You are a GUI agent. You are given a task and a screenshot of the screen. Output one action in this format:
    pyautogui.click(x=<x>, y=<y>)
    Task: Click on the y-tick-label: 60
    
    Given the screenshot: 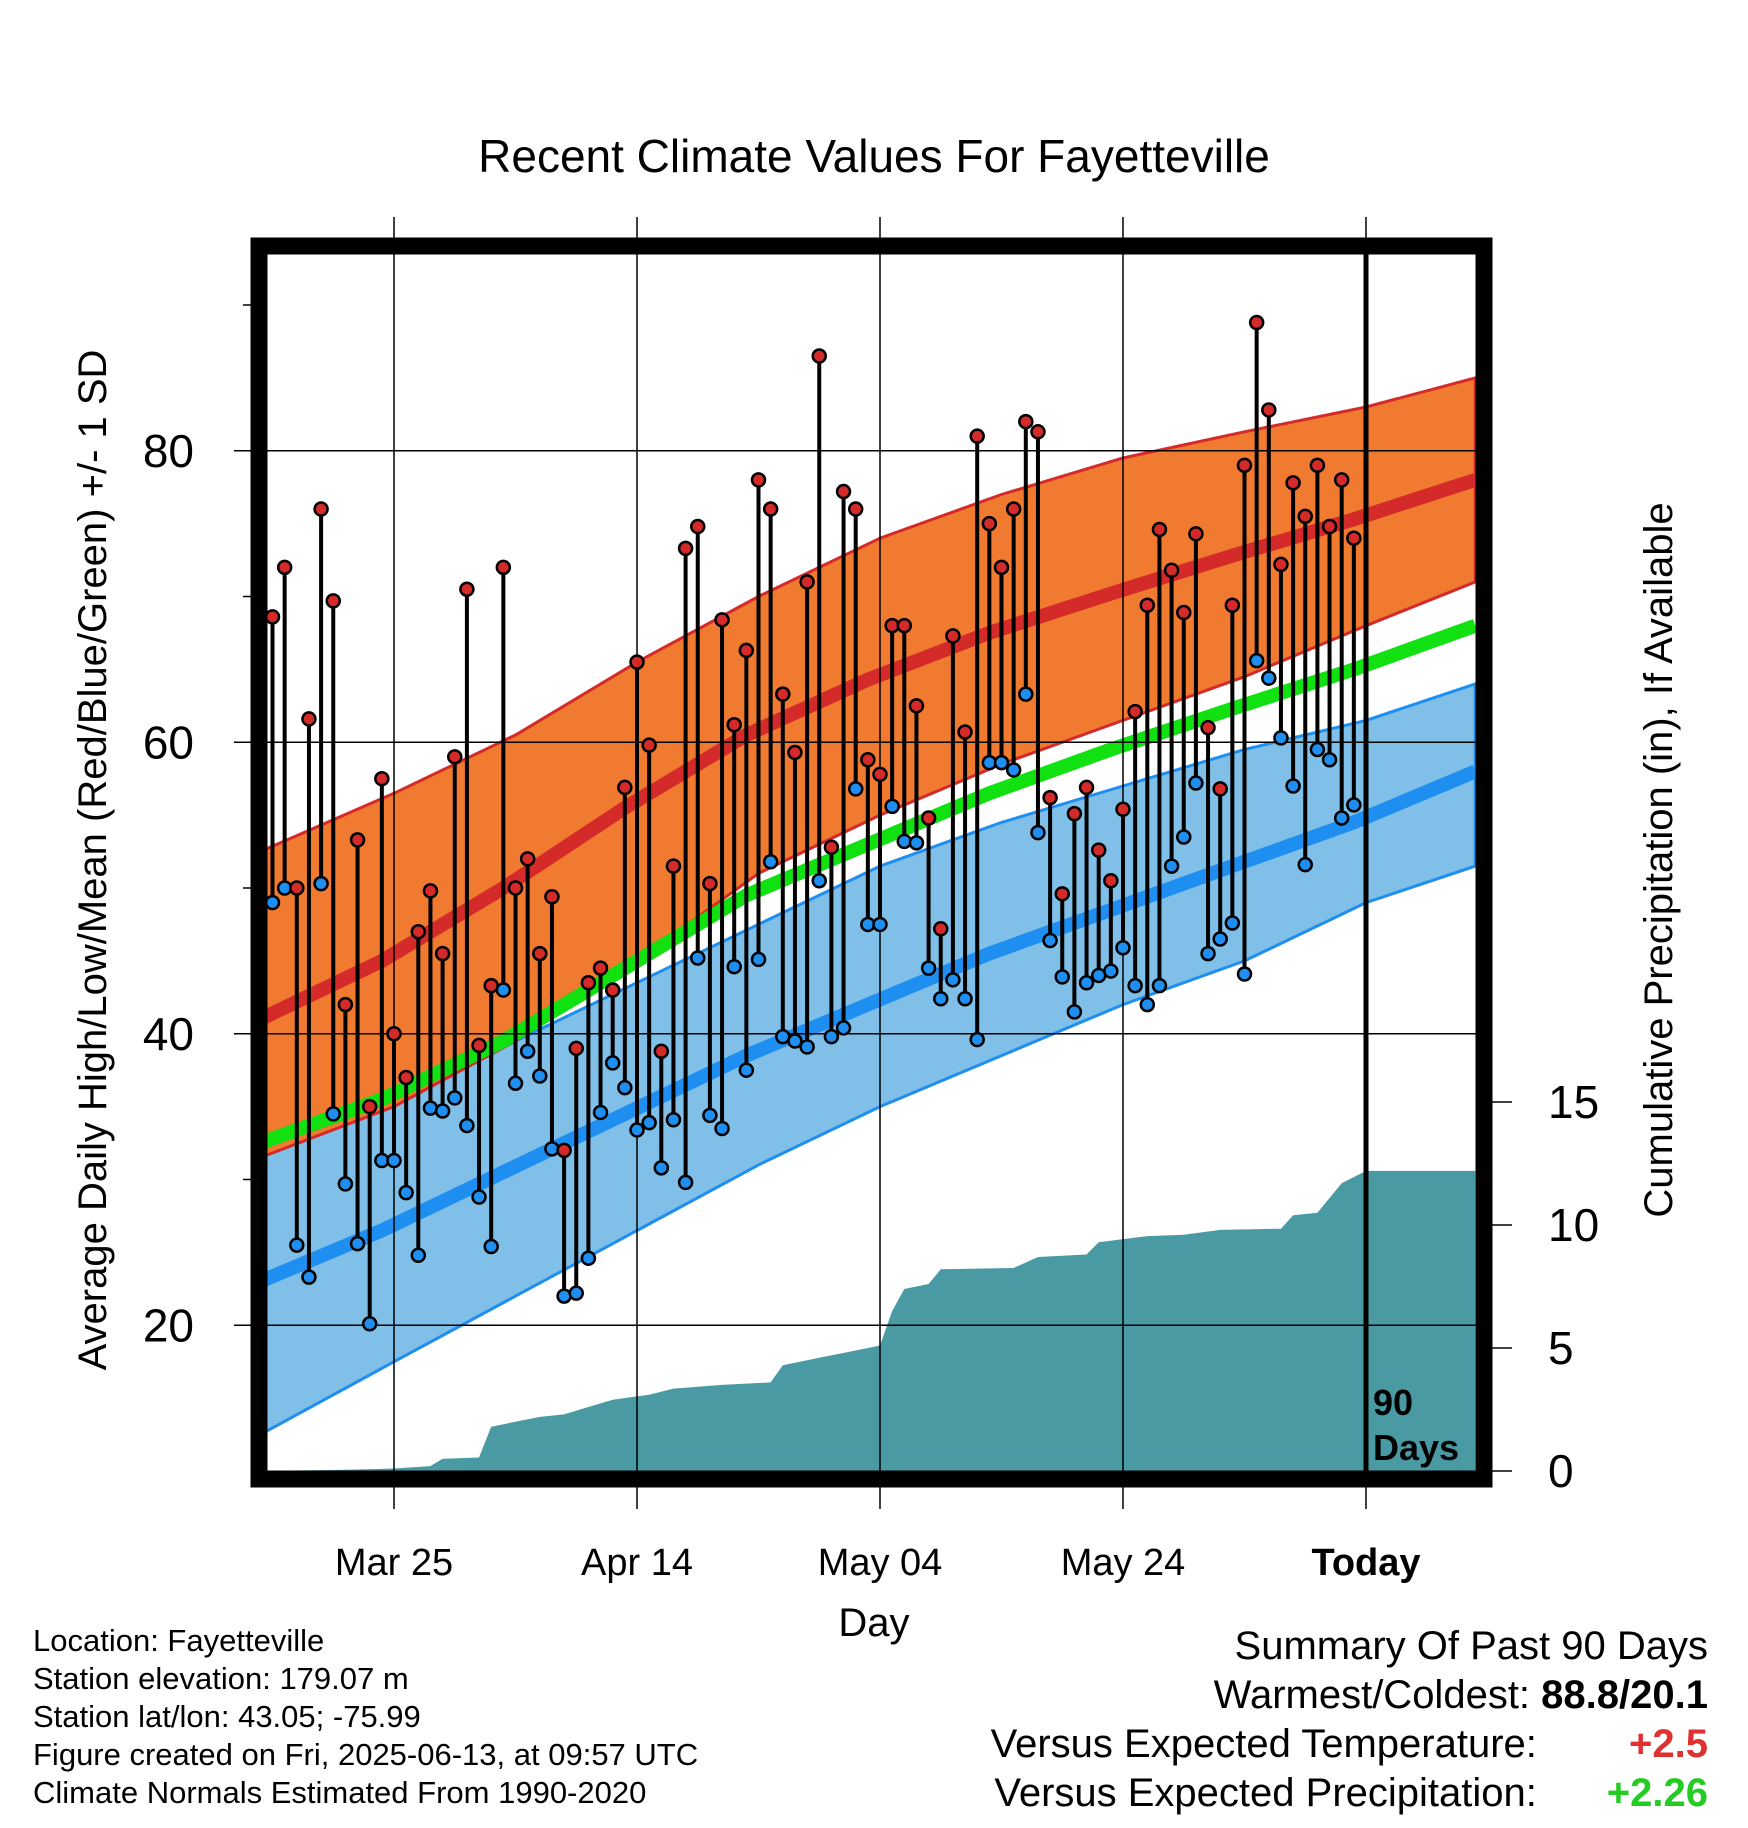 What is the action you would take?
    pyautogui.click(x=168, y=742)
    